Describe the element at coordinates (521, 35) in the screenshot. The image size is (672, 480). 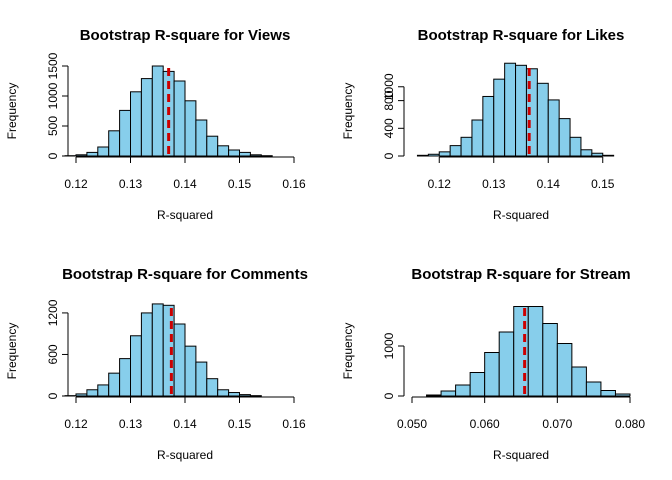
I see `chart-title: Bootstrap R-square for Likes` at that location.